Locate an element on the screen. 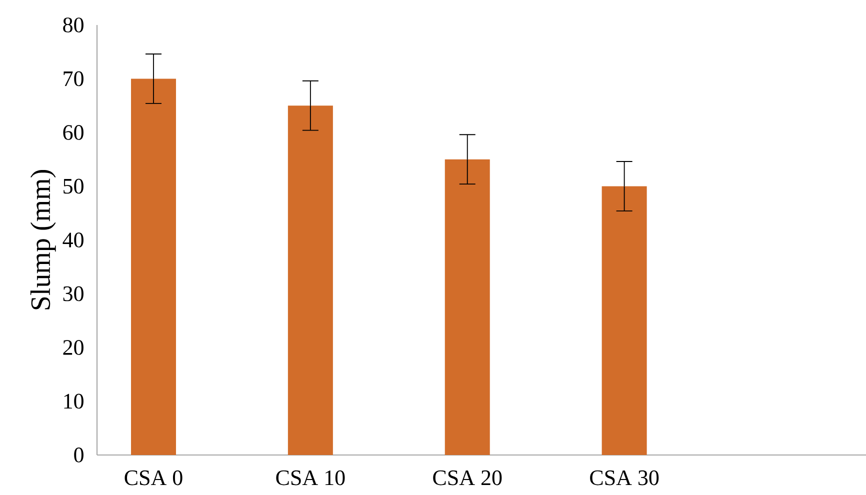 The width and height of the screenshot is (866, 495). x-tick-label: CSA 0 is located at coordinates (153, 478).